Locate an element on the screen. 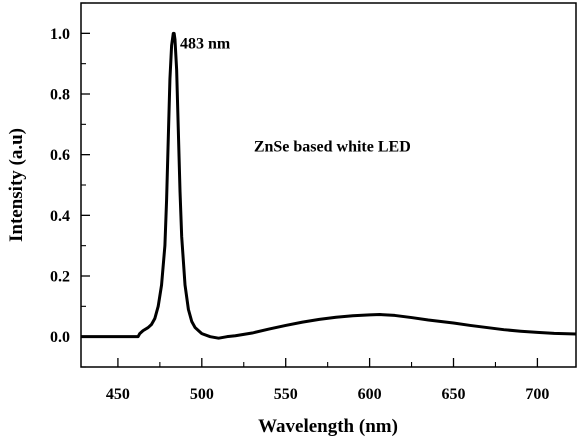 The height and width of the screenshot is (440, 579). x-tick-label: 500 is located at coordinates (202, 394).